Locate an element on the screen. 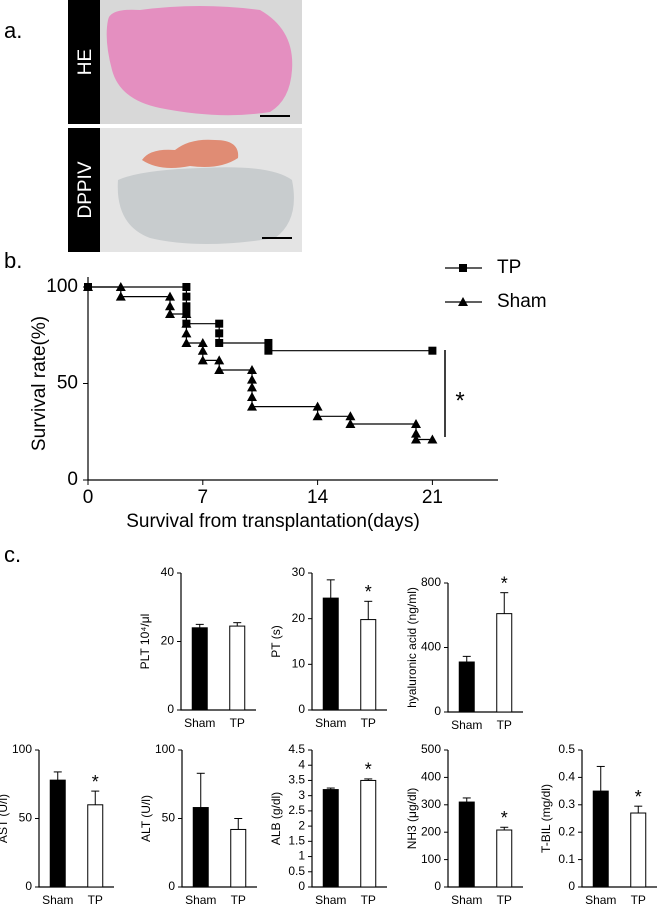 This screenshot has height=912, width=666. y-tick-label: 0.5 is located at coordinates (566, 749).